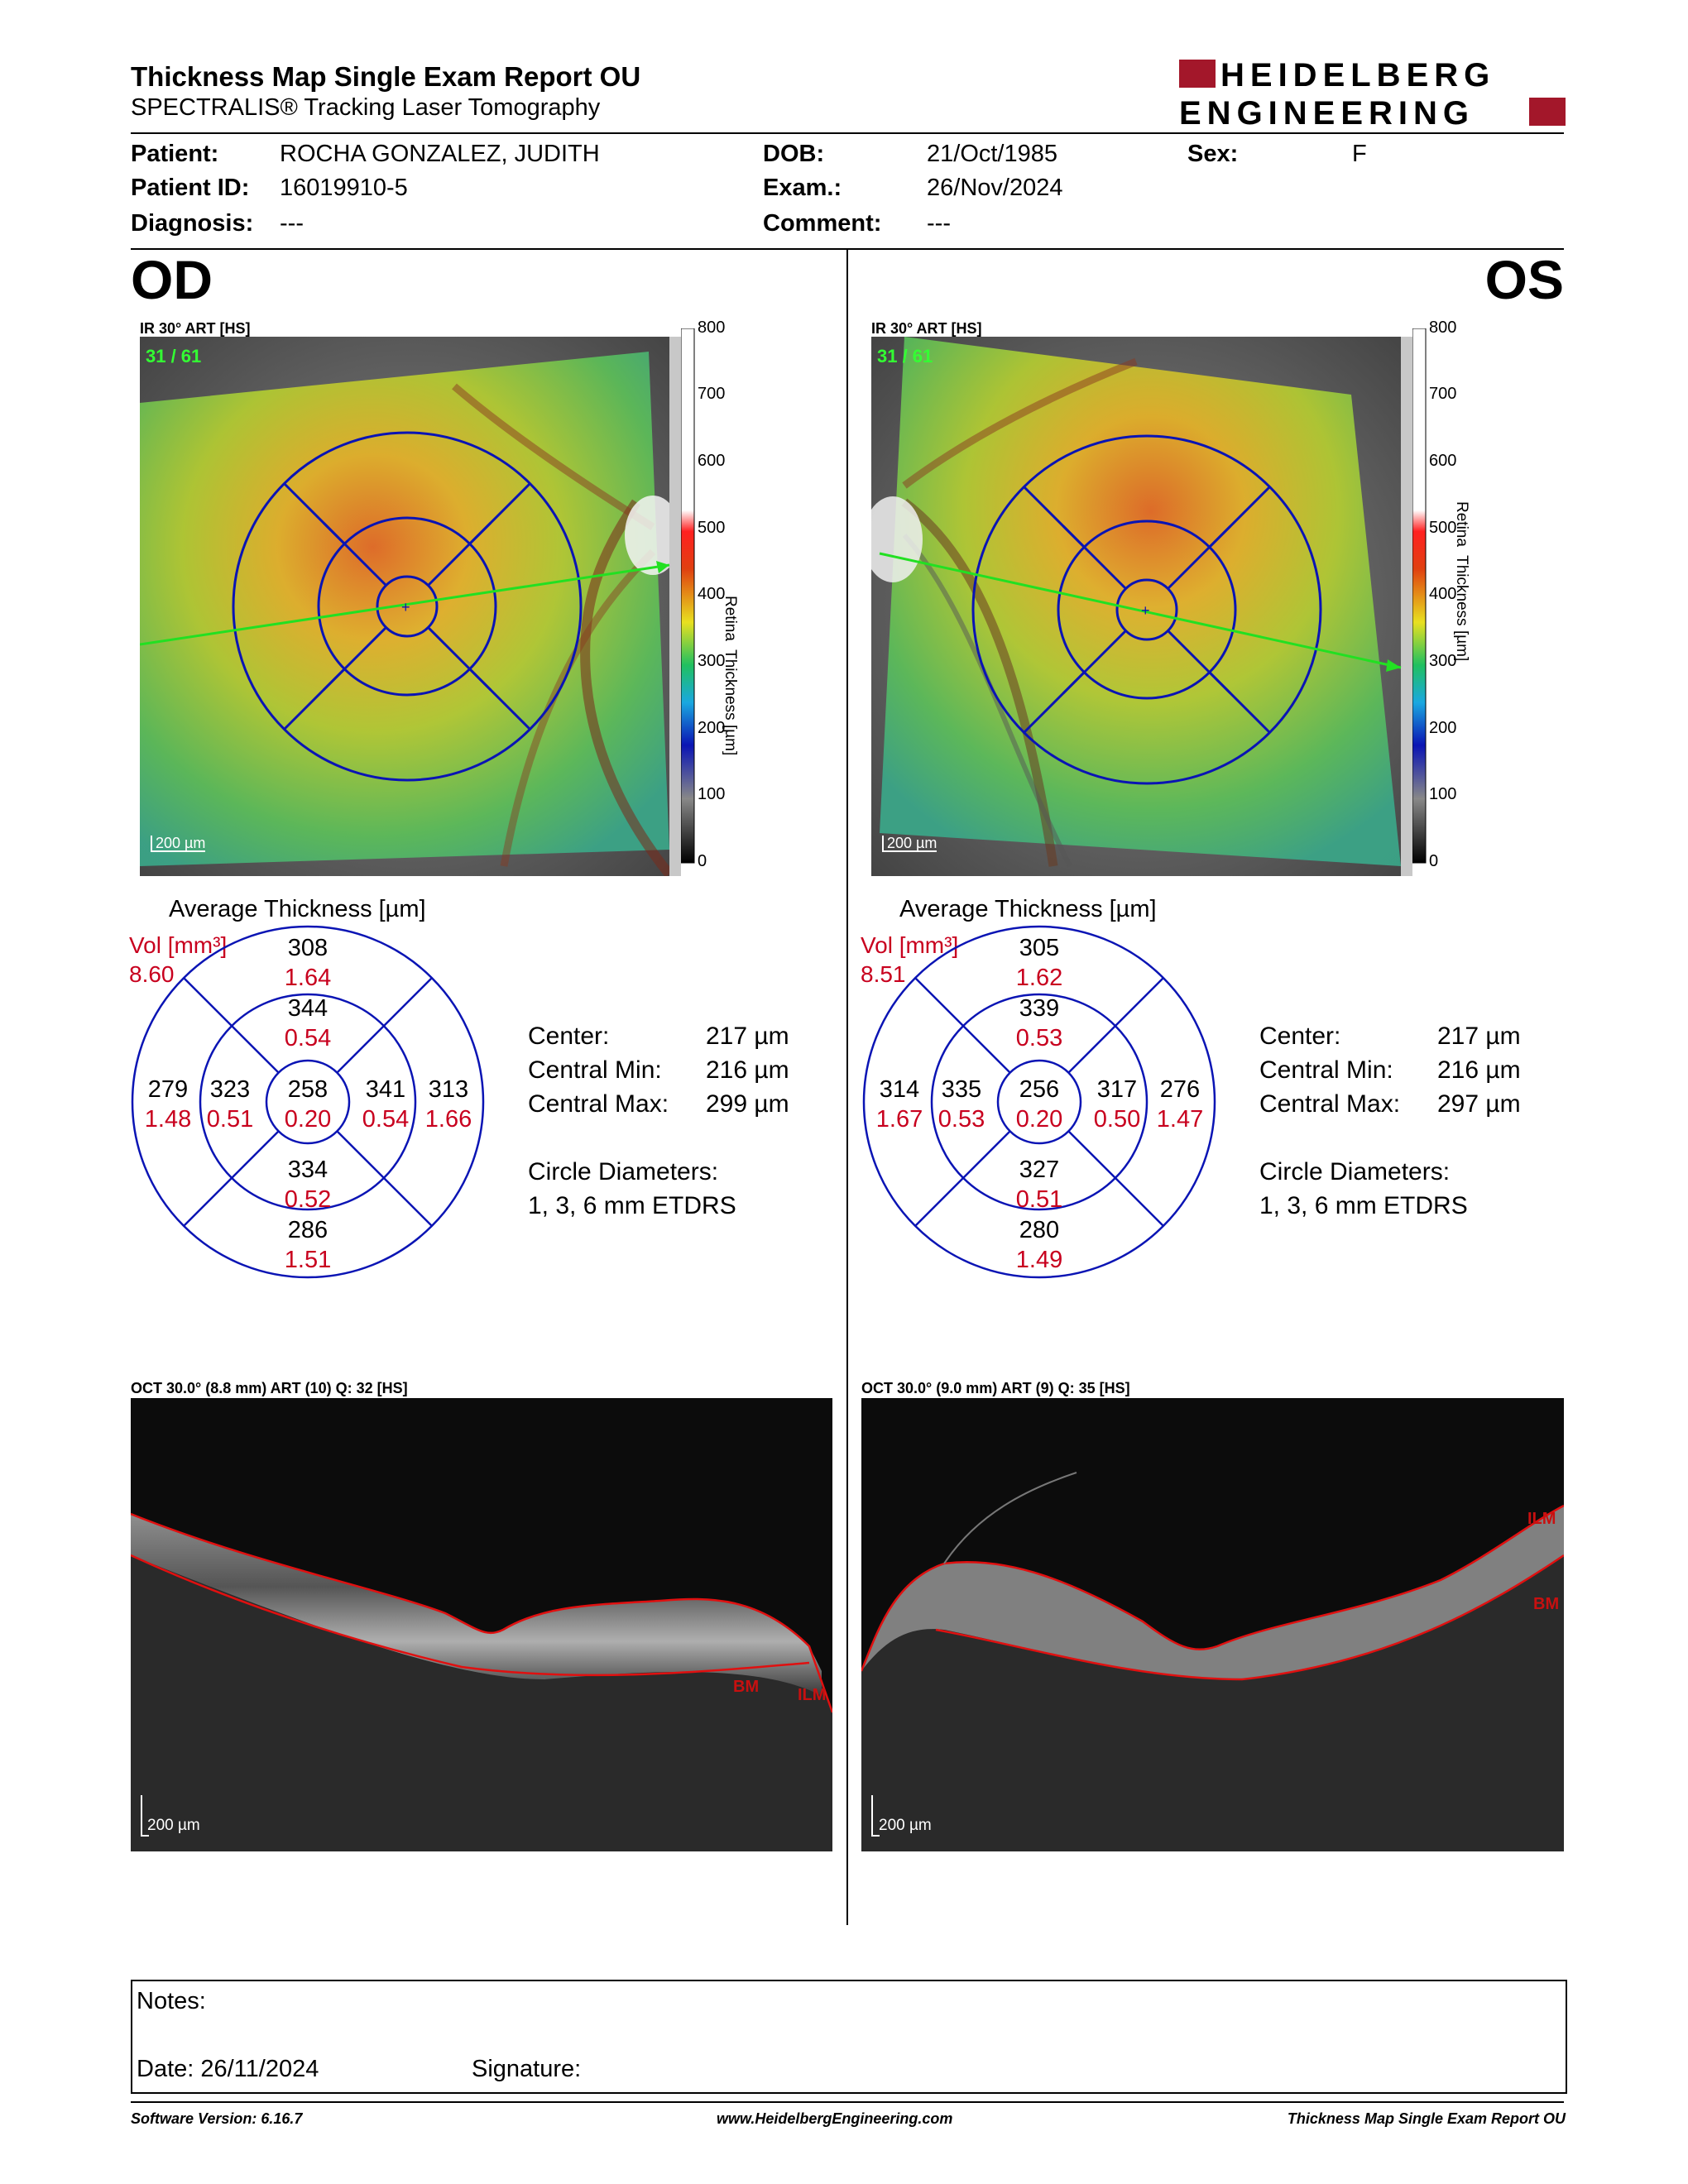 The image size is (1688, 2184). Describe the element at coordinates (1039, 1170) in the screenshot. I see `os-inner-bottom: 327` at that location.